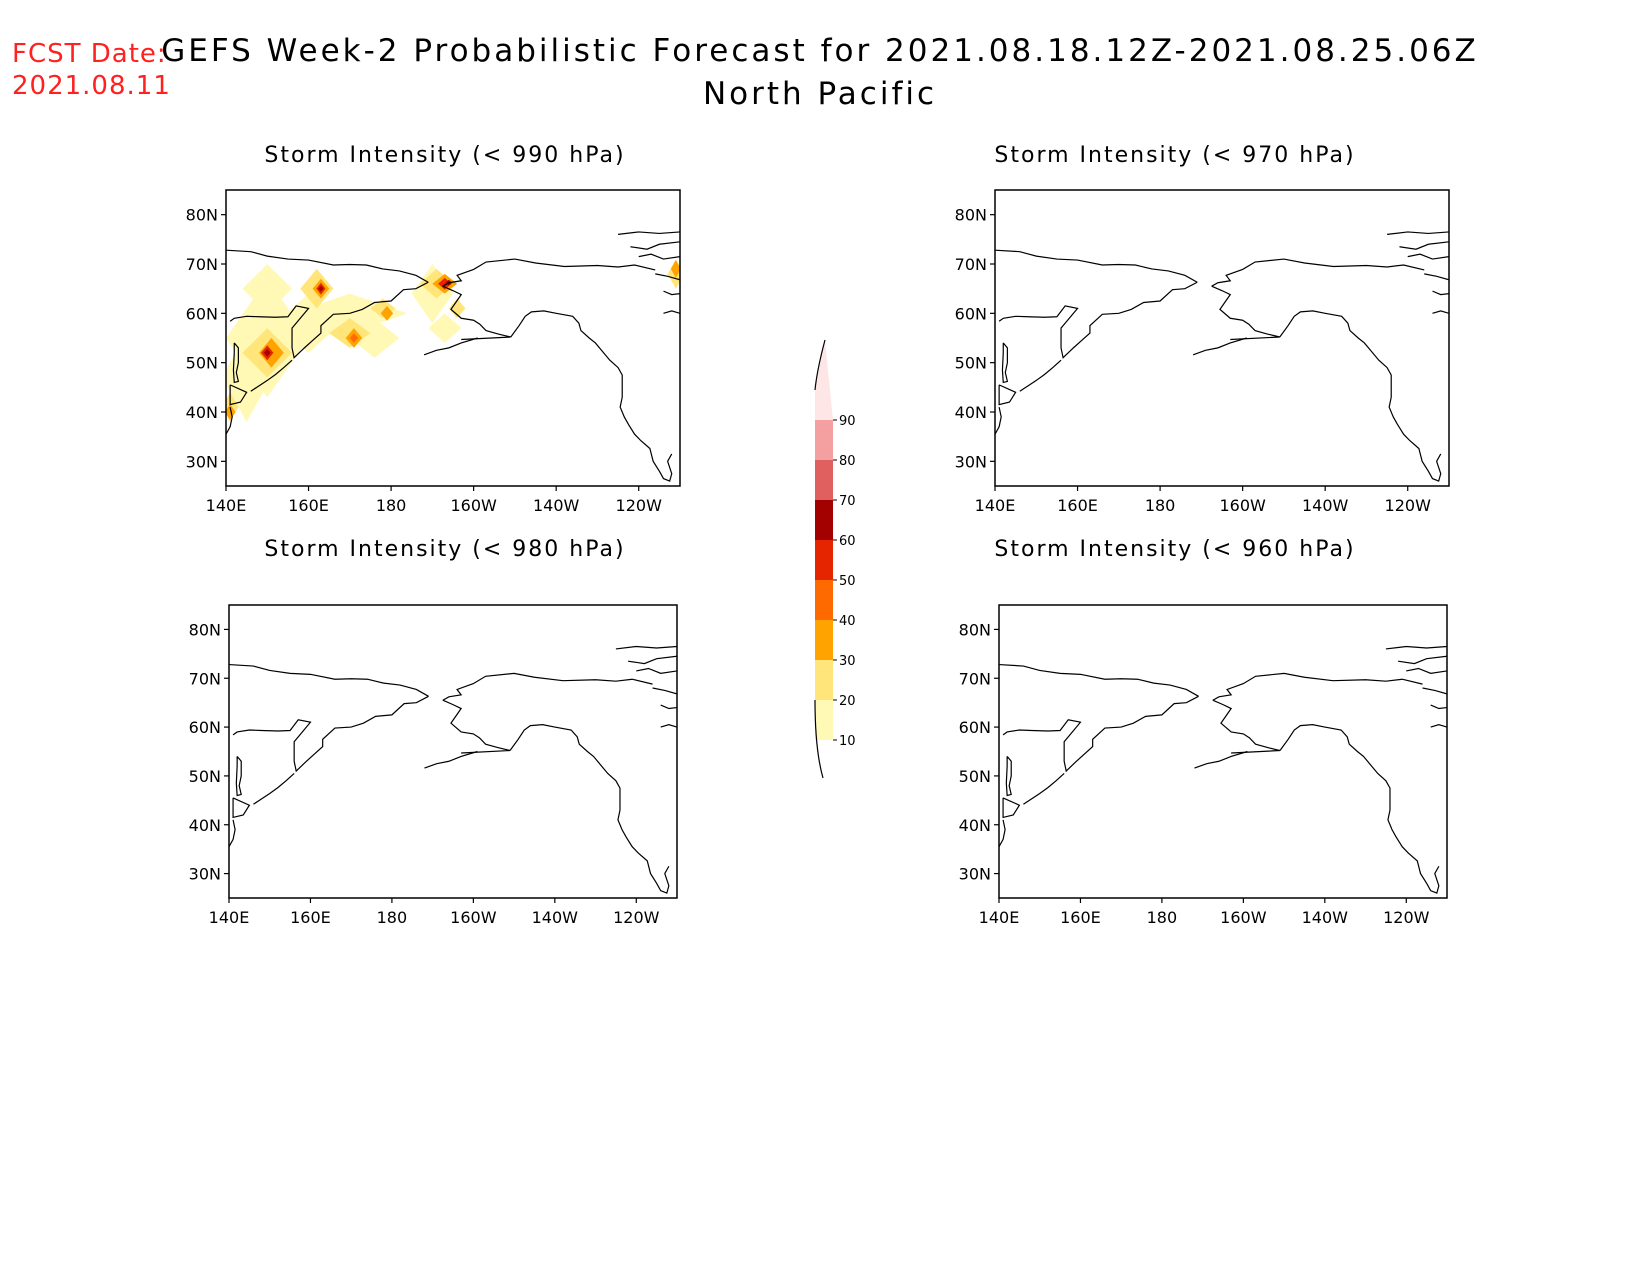 Image resolution: width=1650 pixels, height=1275 pixels. Describe the element at coordinates (835, 559) in the screenshot. I see `colorbar: 10 20 30 40 50 60 70 80 90` at that location.